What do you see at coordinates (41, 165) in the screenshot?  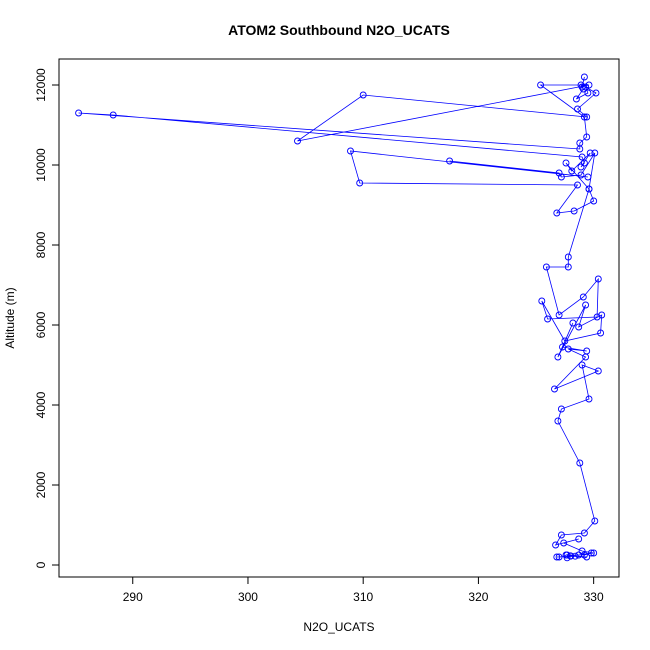 I see `y-tick-label: 10000` at bounding box center [41, 165].